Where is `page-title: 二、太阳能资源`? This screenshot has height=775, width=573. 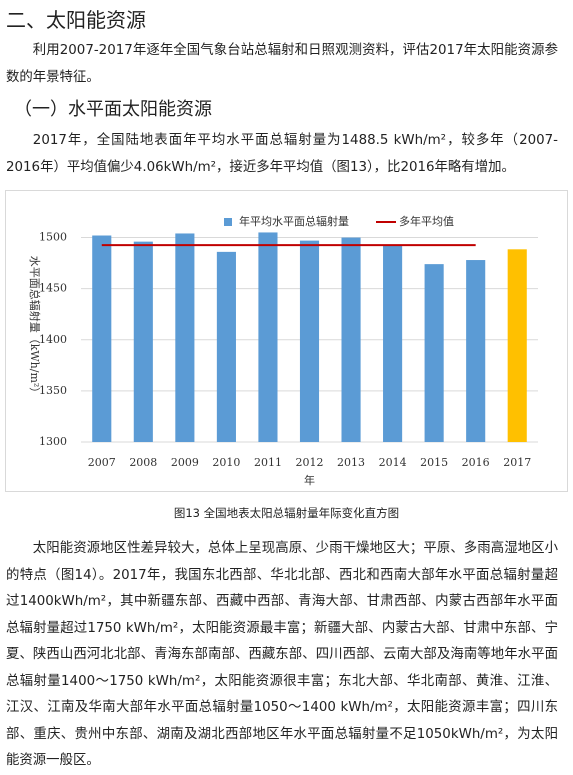 page-title: 二、太阳能资源 is located at coordinates (76, 20).